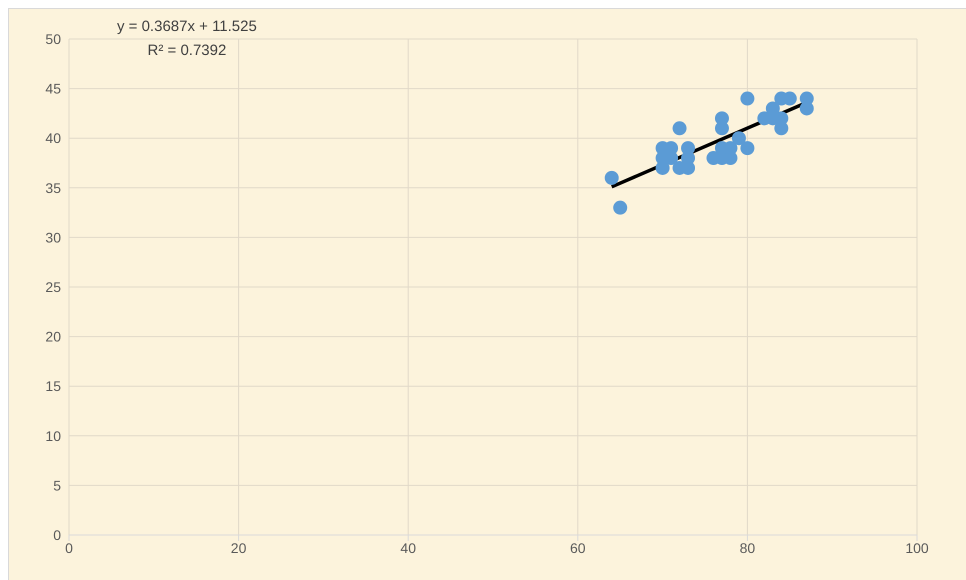 This screenshot has width=966, height=580. Describe the element at coordinates (408, 548) in the screenshot. I see `x-tick-label: 40` at that location.